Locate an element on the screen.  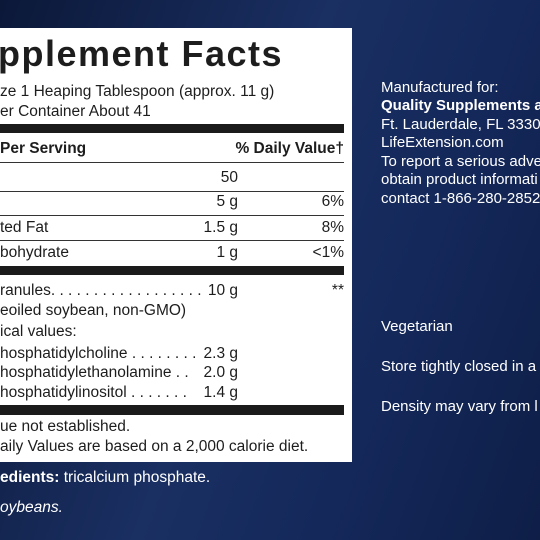
label: hosphatidylcholine . . . . . . . . is located at coordinates (98, 353).